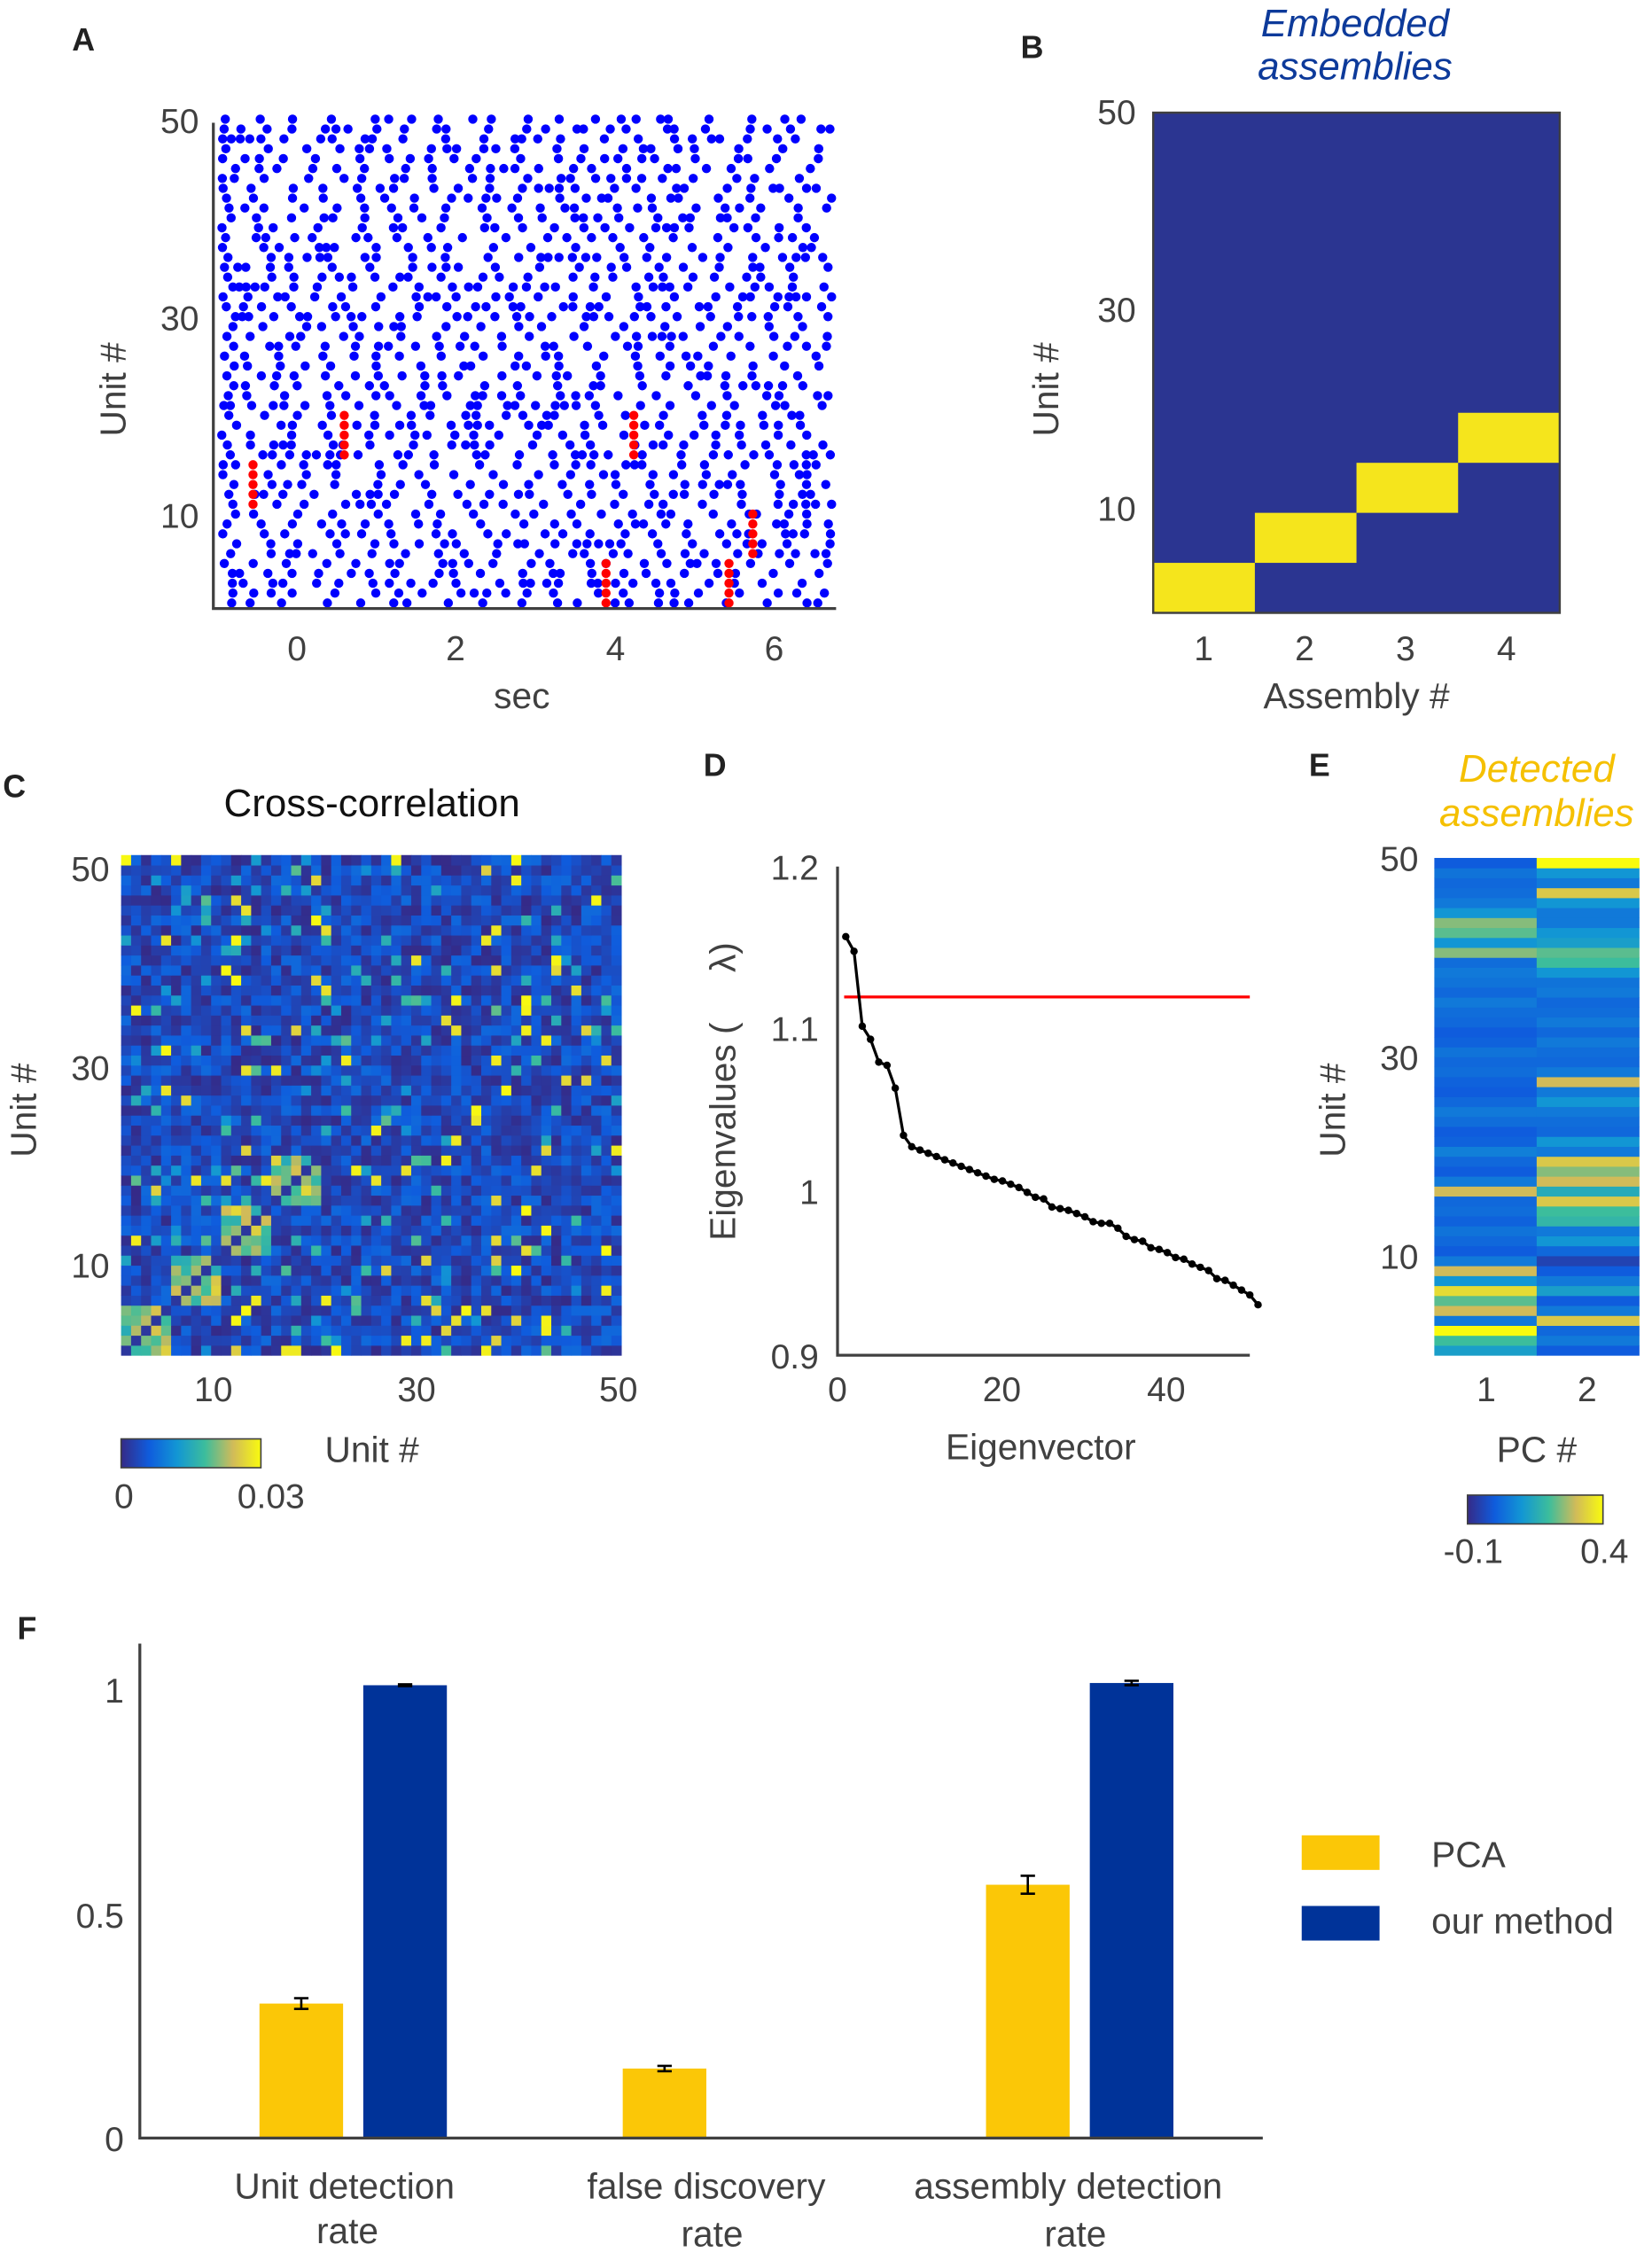  Describe the element at coordinates (1588, 1271) in the screenshot. I see `pc-loading-cell` at that location.